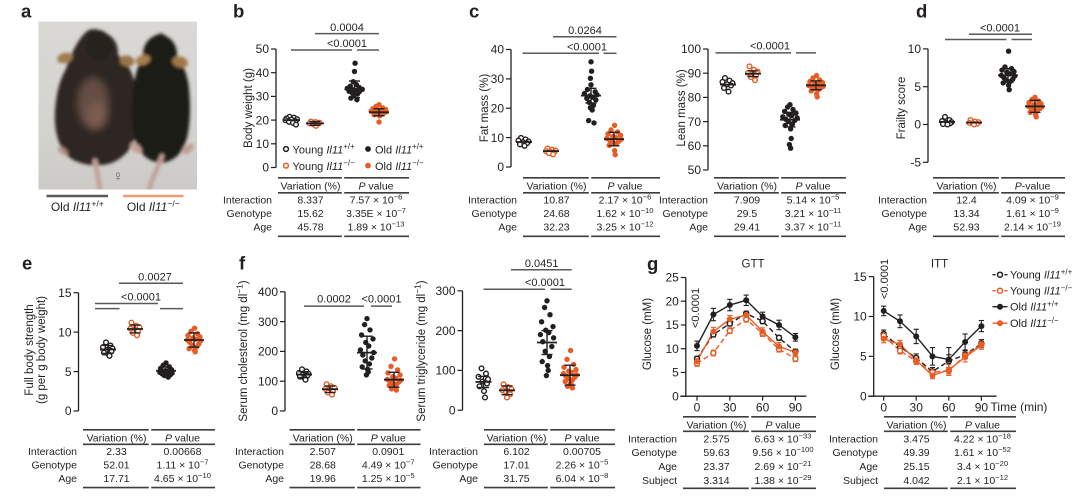 This screenshot has width=1080, height=496. What do you see at coordinates (116, 479) in the screenshot?
I see `svg-text: 17.71` at bounding box center [116, 479].